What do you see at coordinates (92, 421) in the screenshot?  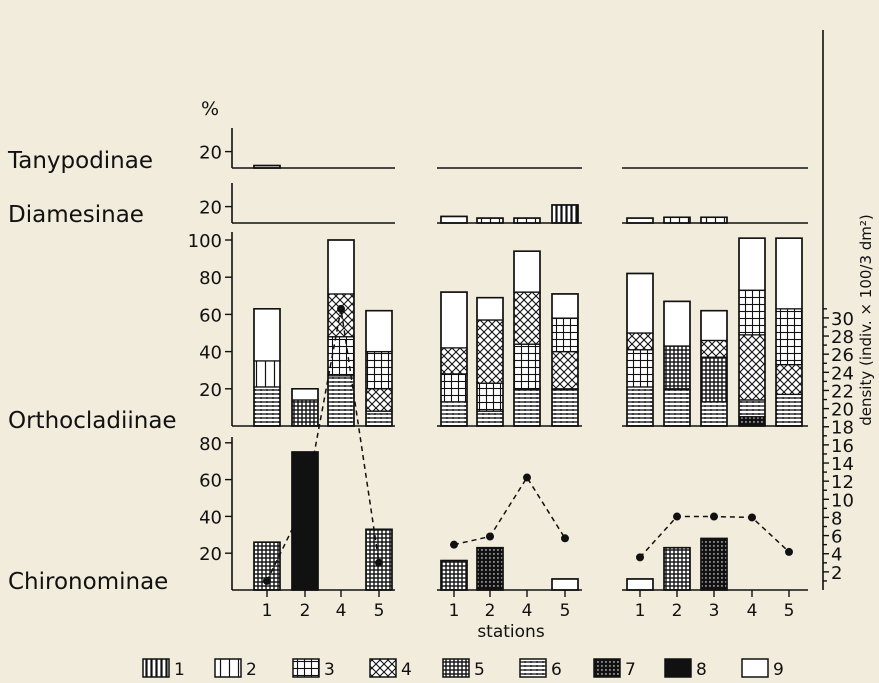 I see `panel-label-orthocladiinae: Orthocladiinae` at bounding box center [92, 421].